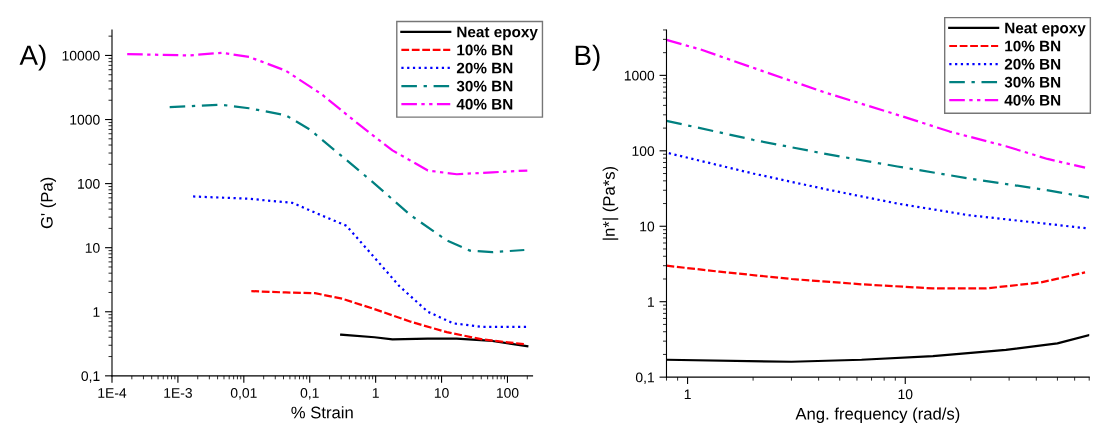  I want to click on y-axis-title: |n*| (Pa*s), so click(610, 203).